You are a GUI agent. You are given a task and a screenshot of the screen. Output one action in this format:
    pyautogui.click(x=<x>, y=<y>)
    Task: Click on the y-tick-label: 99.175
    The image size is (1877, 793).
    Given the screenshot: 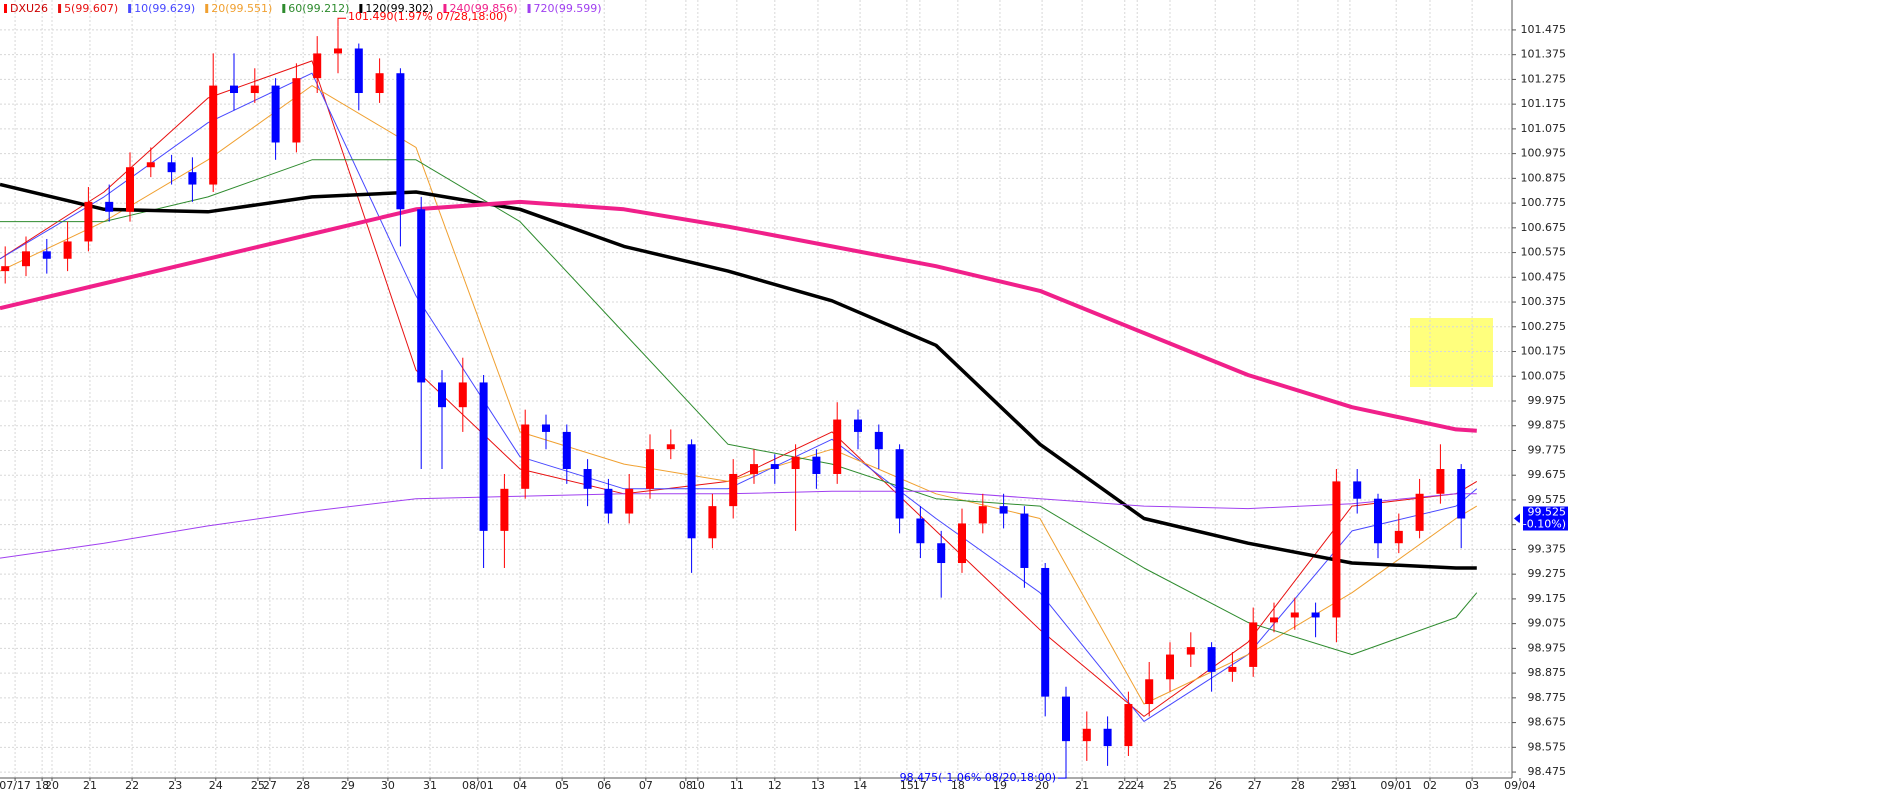 What is the action you would take?
    pyautogui.click(x=1547, y=598)
    